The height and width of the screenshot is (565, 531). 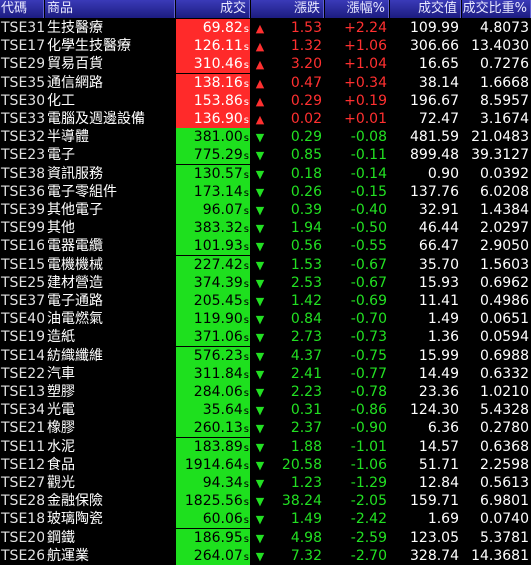 What do you see at coordinates (265, 355) in the screenshot?
I see `table-row: TSE14 紡織纖維 576.23s ▼ 4.37 -0.75 15.99 0.6988` at bounding box center [265, 355].